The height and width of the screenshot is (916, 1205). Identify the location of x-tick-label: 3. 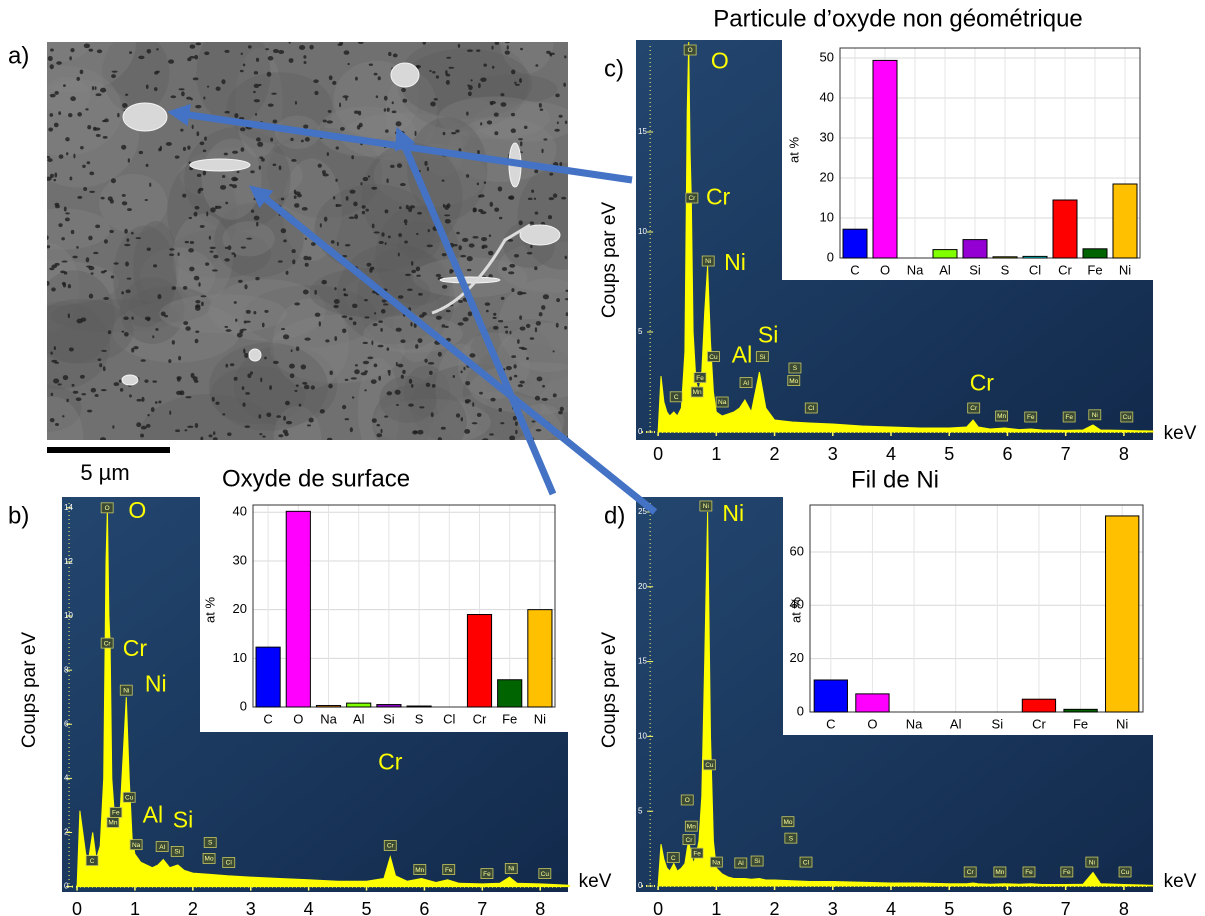
(251, 907).